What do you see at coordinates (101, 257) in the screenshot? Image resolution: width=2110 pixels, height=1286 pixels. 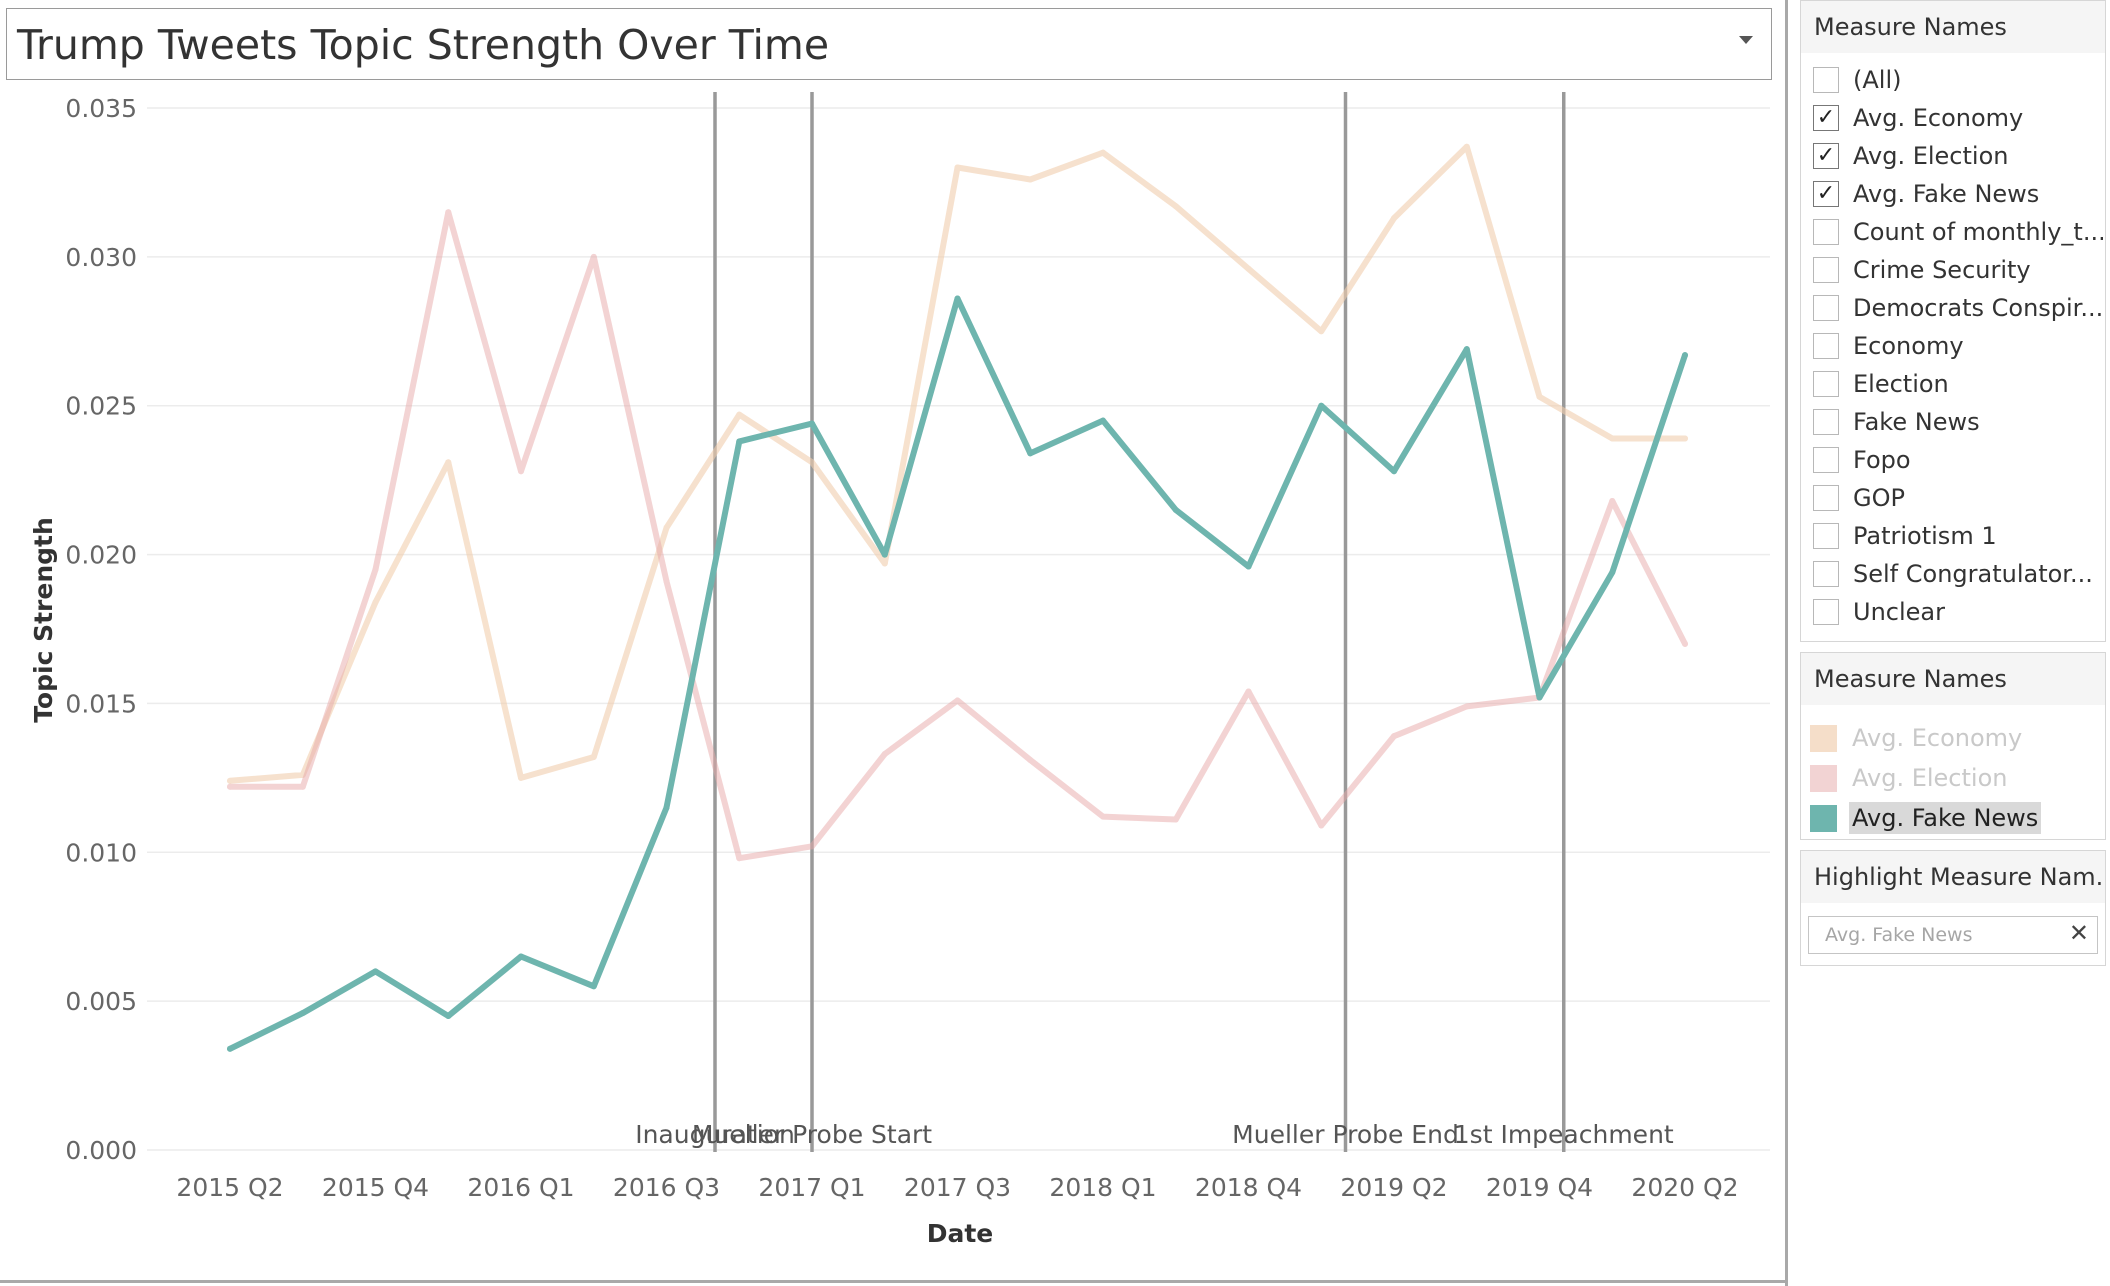 I see `y-tick-label: 0.030` at bounding box center [101, 257].